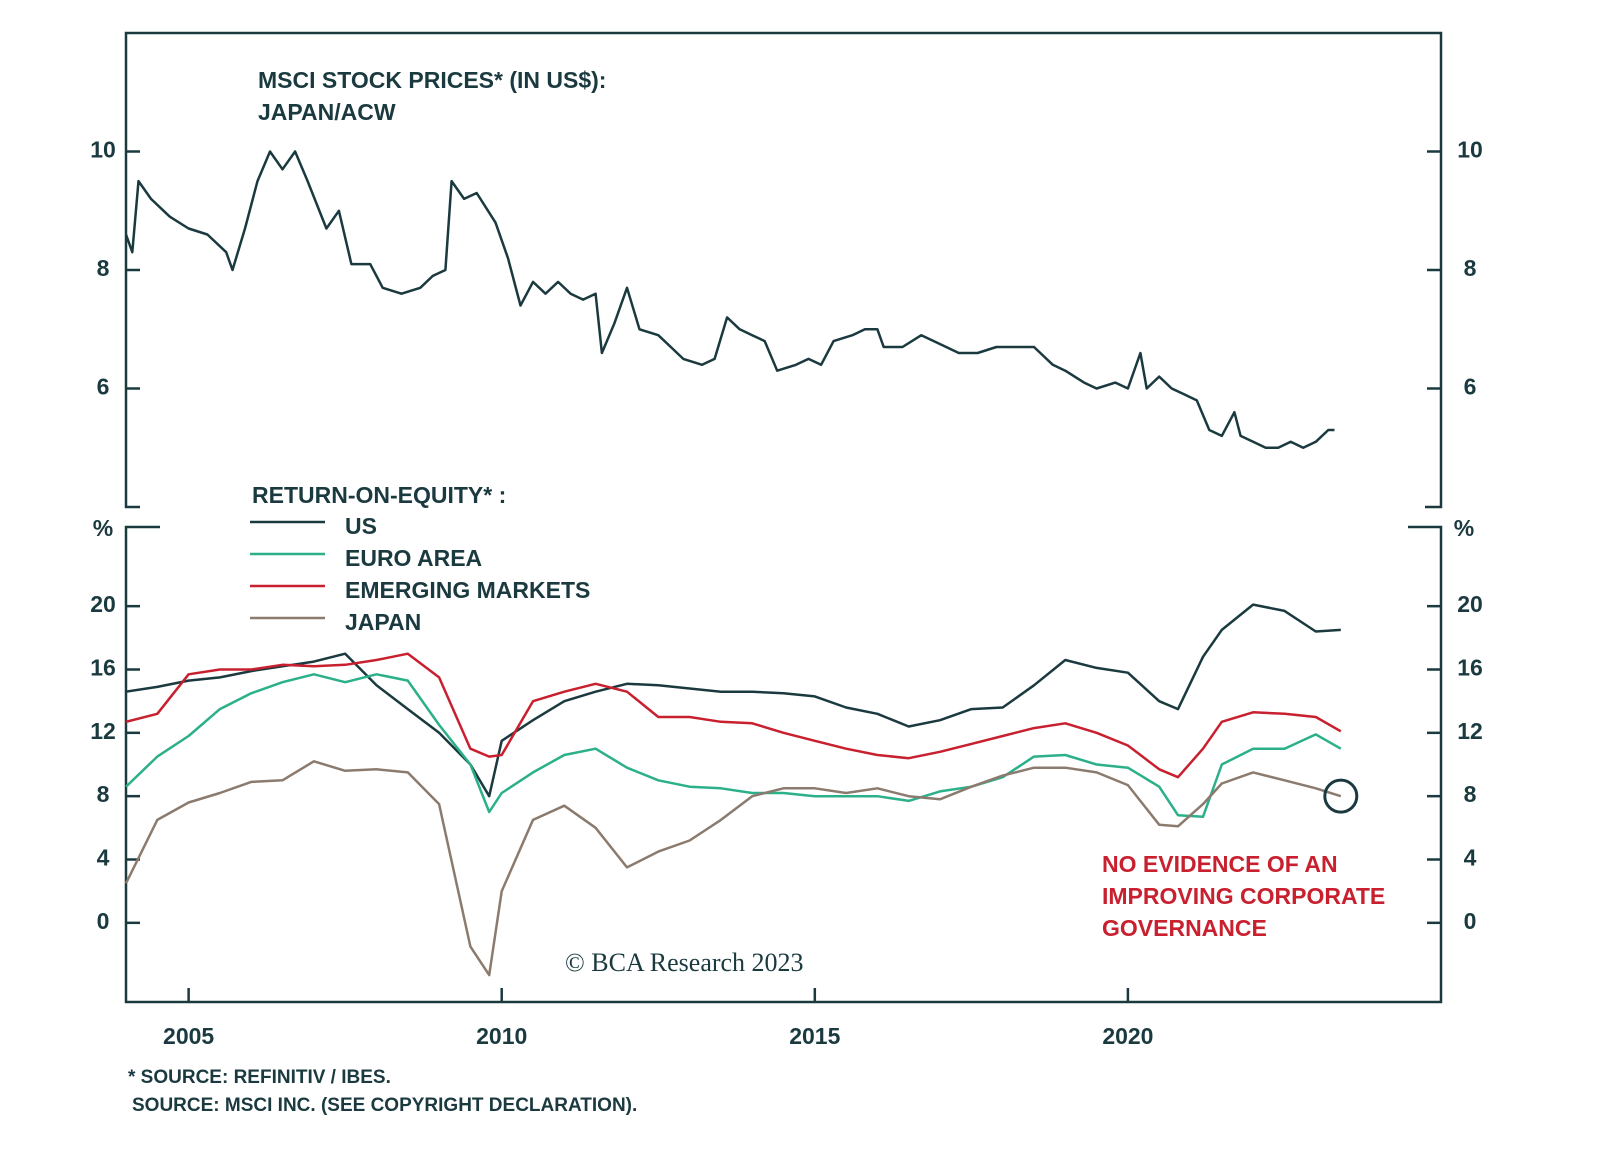 This screenshot has width=1600, height=1168. I want to click on watermark: © BCA Research 2023, so click(684, 962).